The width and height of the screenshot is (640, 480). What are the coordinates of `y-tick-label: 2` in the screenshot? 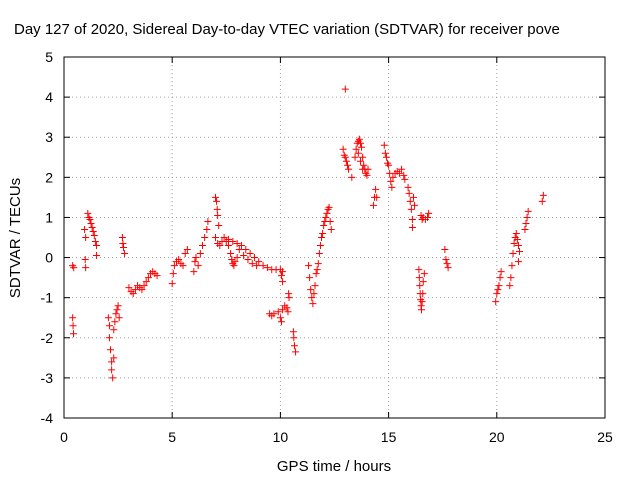 It's located at (49, 177).